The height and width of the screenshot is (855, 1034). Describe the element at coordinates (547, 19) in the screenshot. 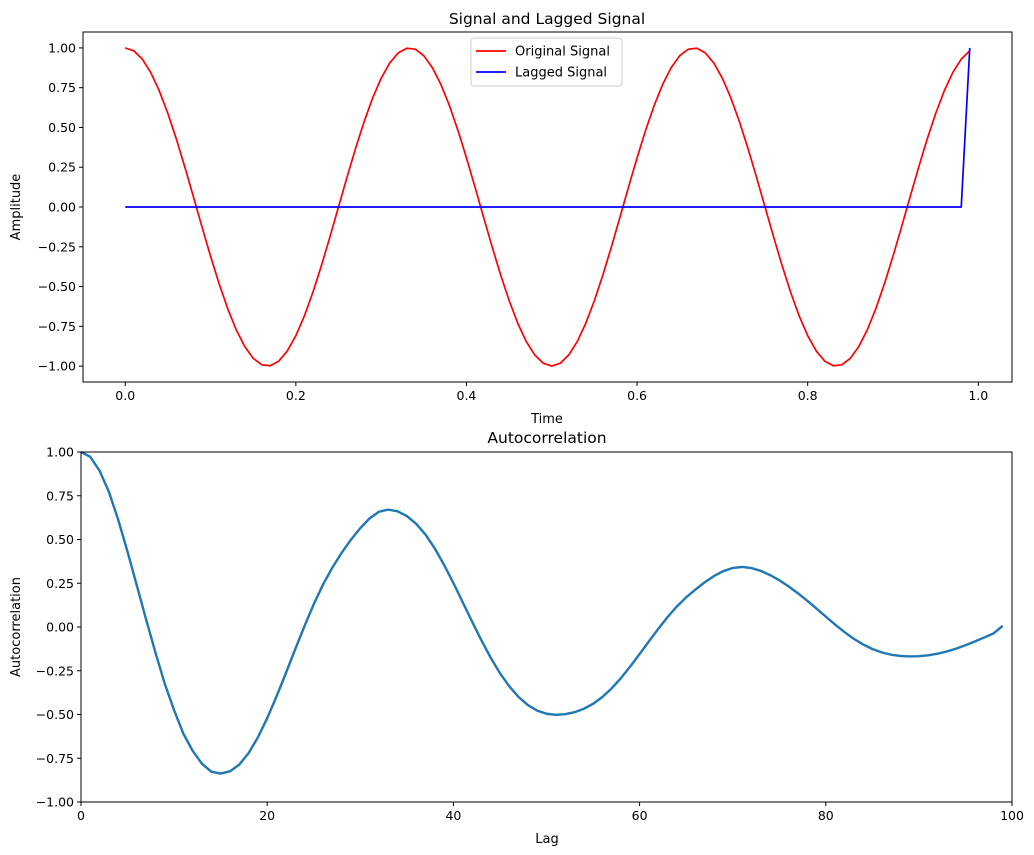

I see `chart-title: Signal and Lagged Signal` at that location.